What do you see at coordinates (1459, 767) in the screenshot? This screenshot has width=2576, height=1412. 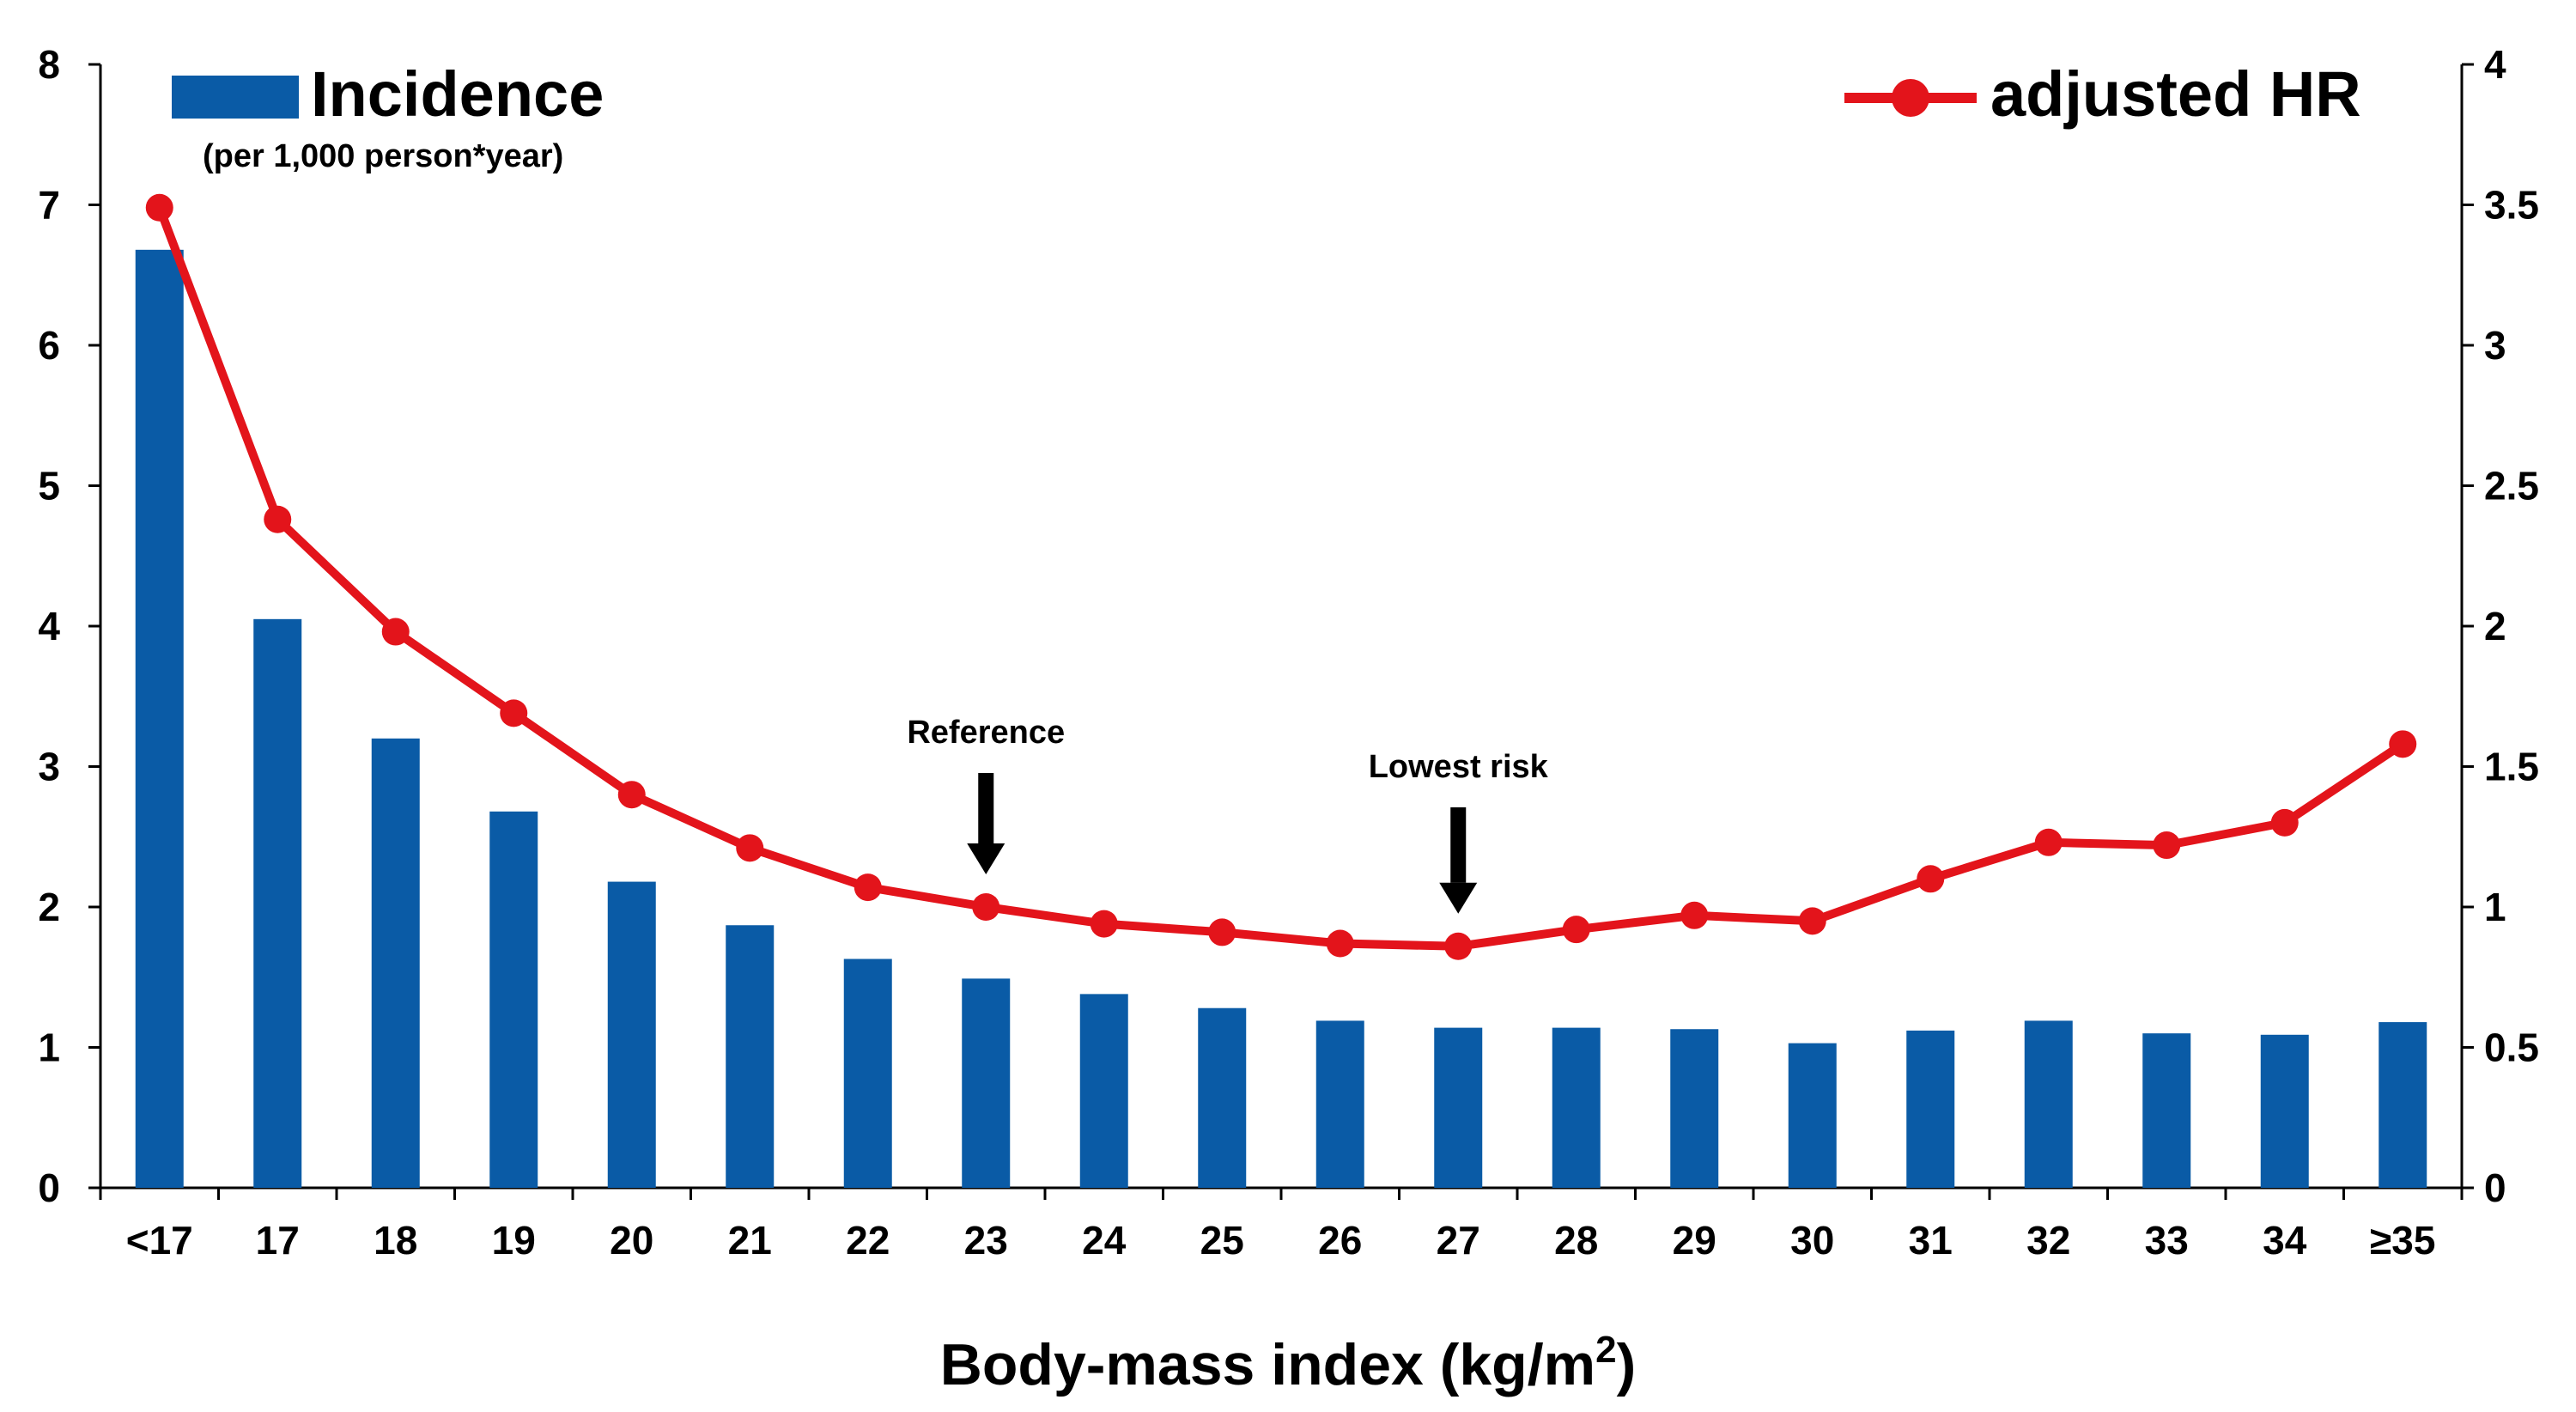 I see `annotation-label: Lowest risk` at bounding box center [1459, 767].